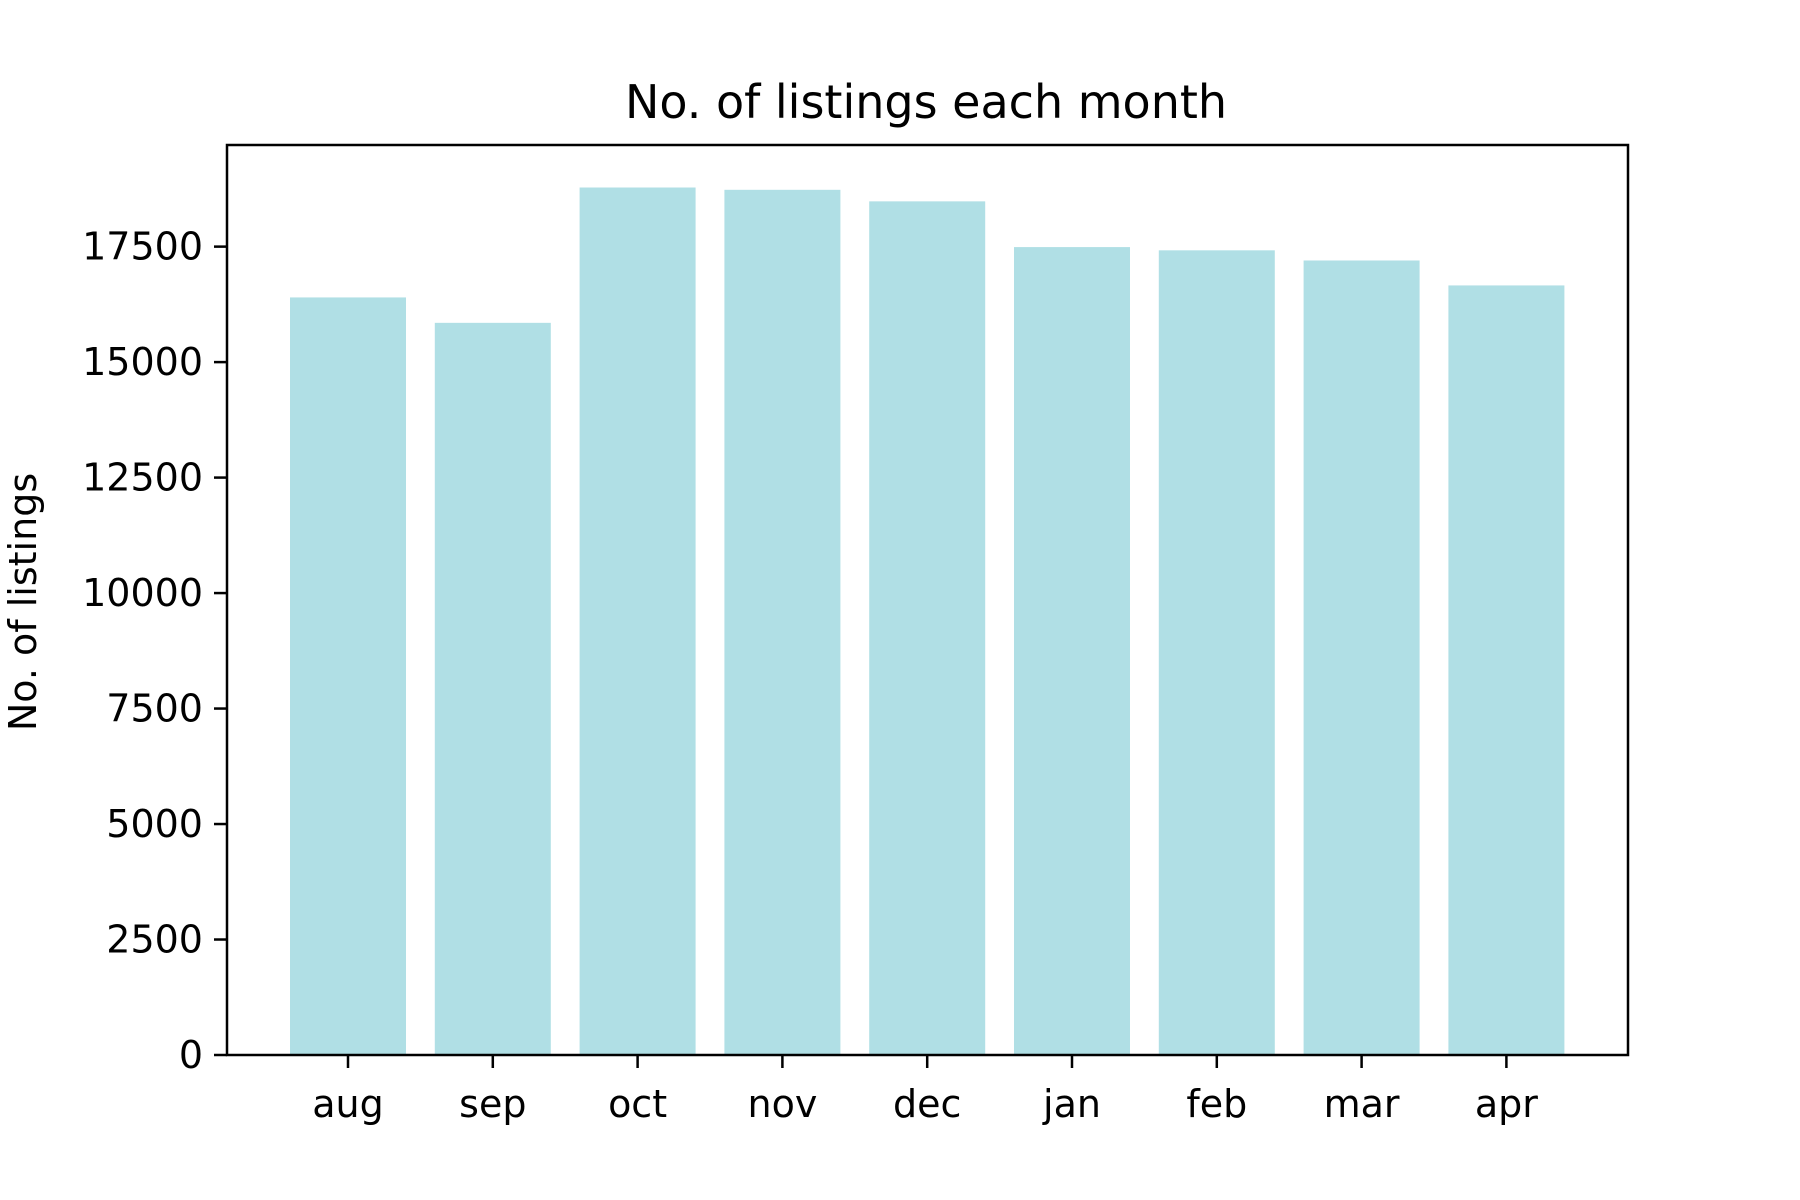 The height and width of the screenshot is (1200, 1800). I want to click on chart-title: No. of listings each month, so click(926, 102).